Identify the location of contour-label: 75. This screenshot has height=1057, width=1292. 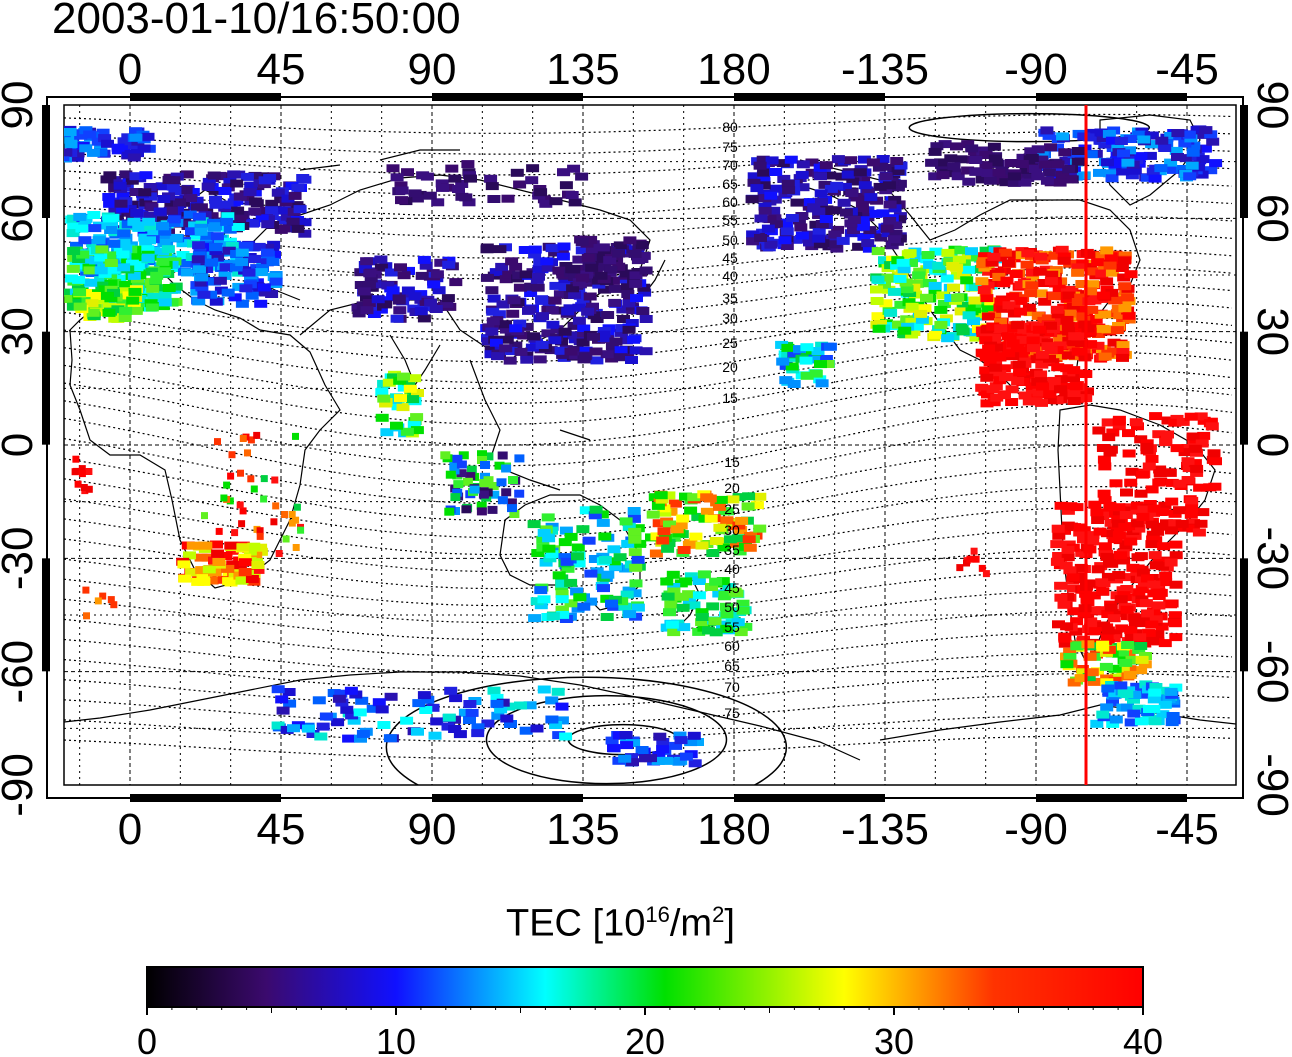
(730, 147).